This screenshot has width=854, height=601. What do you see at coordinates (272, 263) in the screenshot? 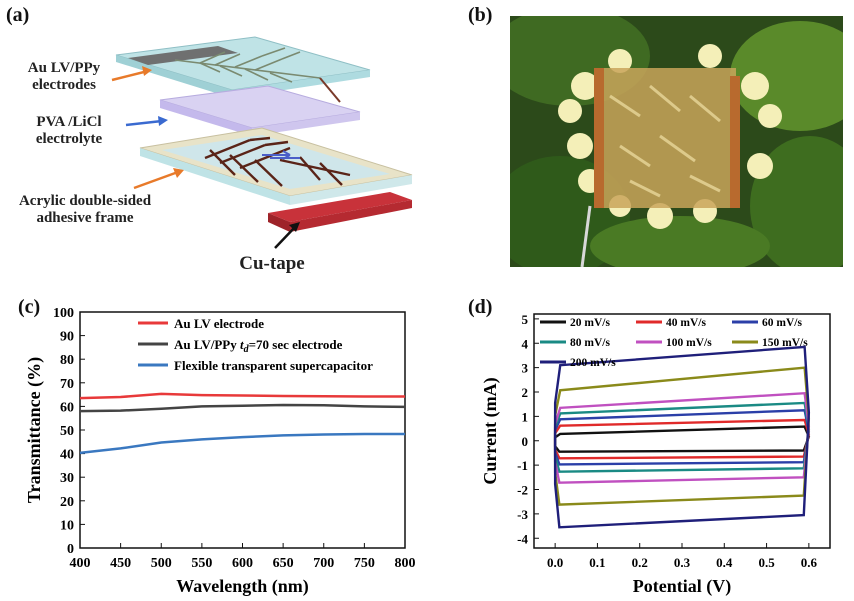
I see `cu-tape-label: Cu-tape` at bounding box center [272, 263].